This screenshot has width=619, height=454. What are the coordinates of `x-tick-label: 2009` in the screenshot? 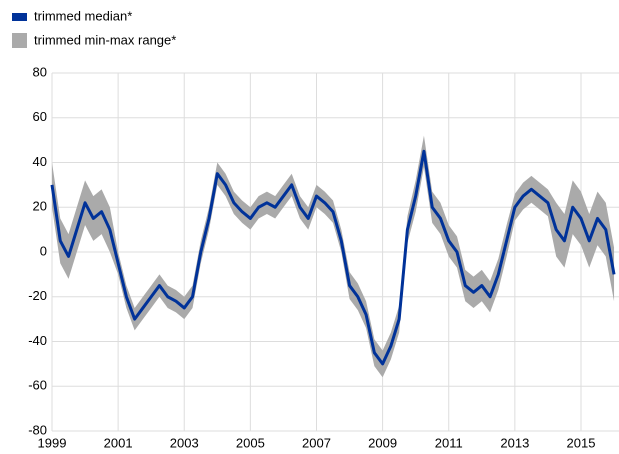 It's located at (382, 442).